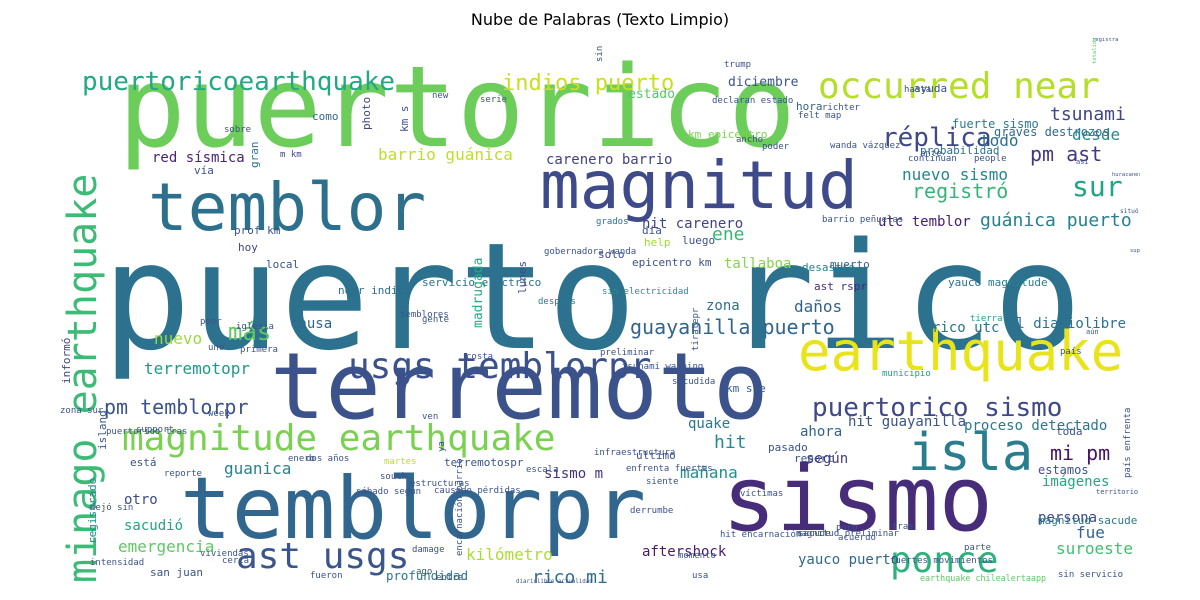 Image resolution: width=1200 pixels, height=600 pixels. I want to click on cloud-word: hasta, so click(917, 90).